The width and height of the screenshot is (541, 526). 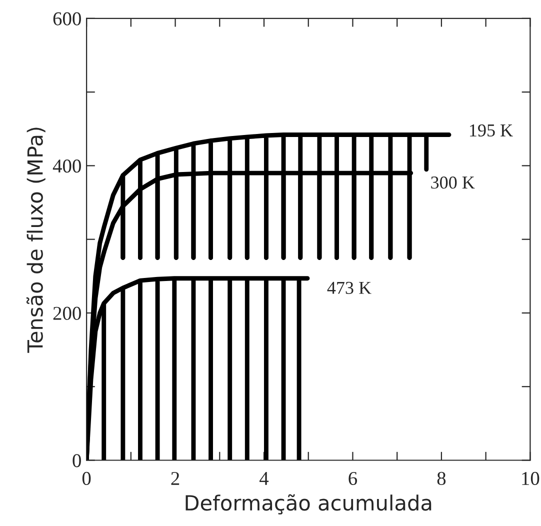 What do you see at coordinates (36, 240) in the screenshot?
I see `y-axis-title: Tensão de fluxo (MPa)` at bounding box center [36, 240].